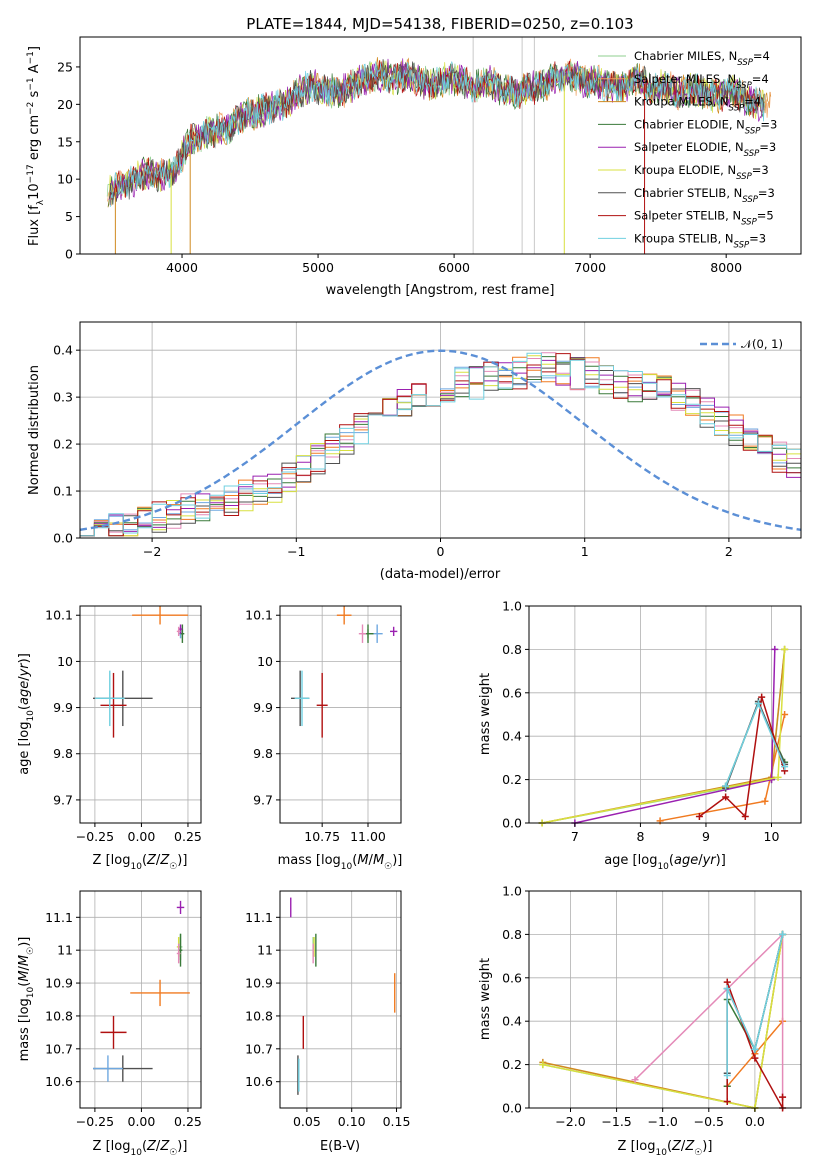 The image size is (819, 1170). What do you see at coordinates (665, 862) in the screenshot?
I see `weight-vs-age-xlabel: age [log10(age/yr)]` at bounding box center [665, 862].